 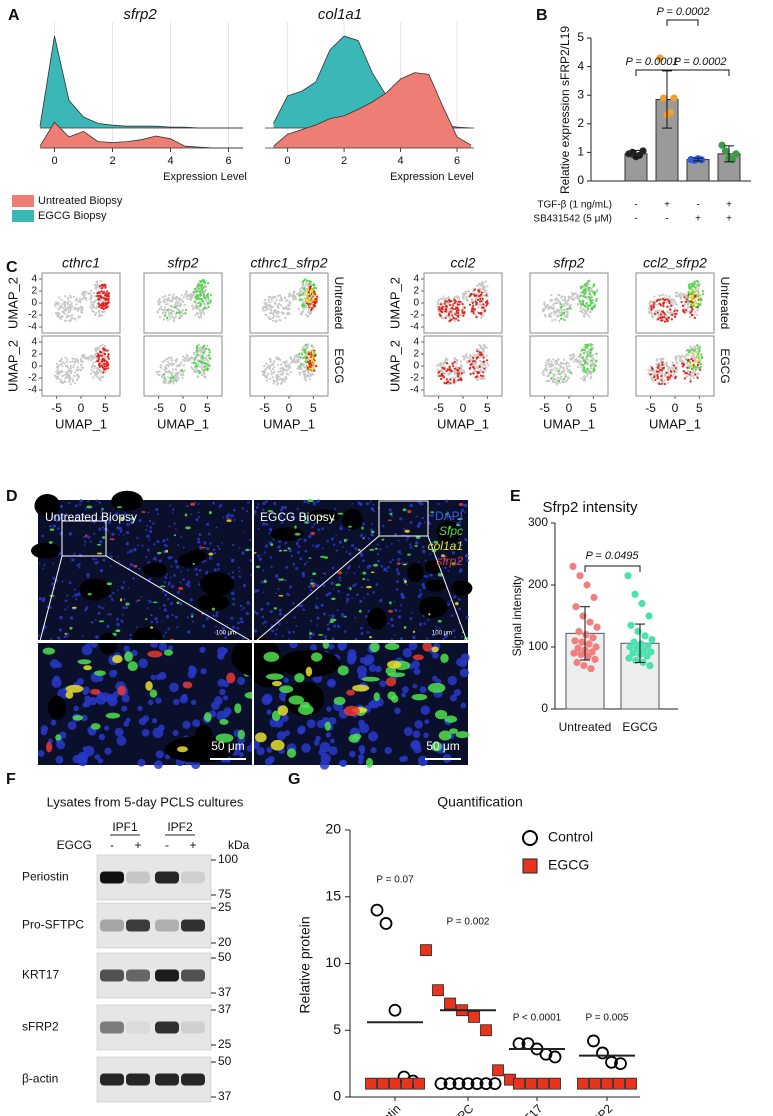 What do you see at coordinates (205, 177) in the screenshot?
I see `x-axis-label: Expression Level` at bounding box center [205, 177].